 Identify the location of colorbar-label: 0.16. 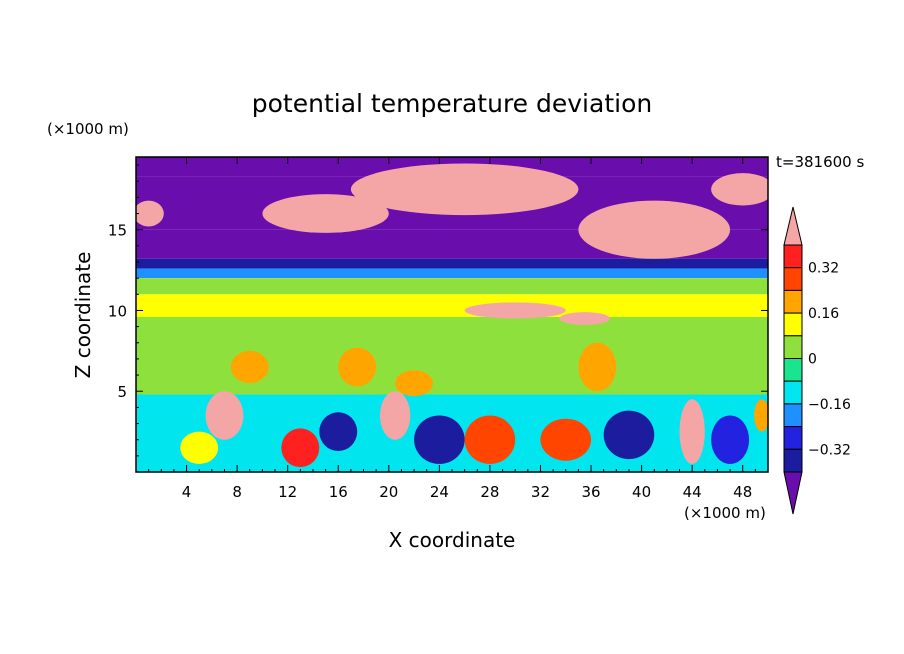
(823, 314).